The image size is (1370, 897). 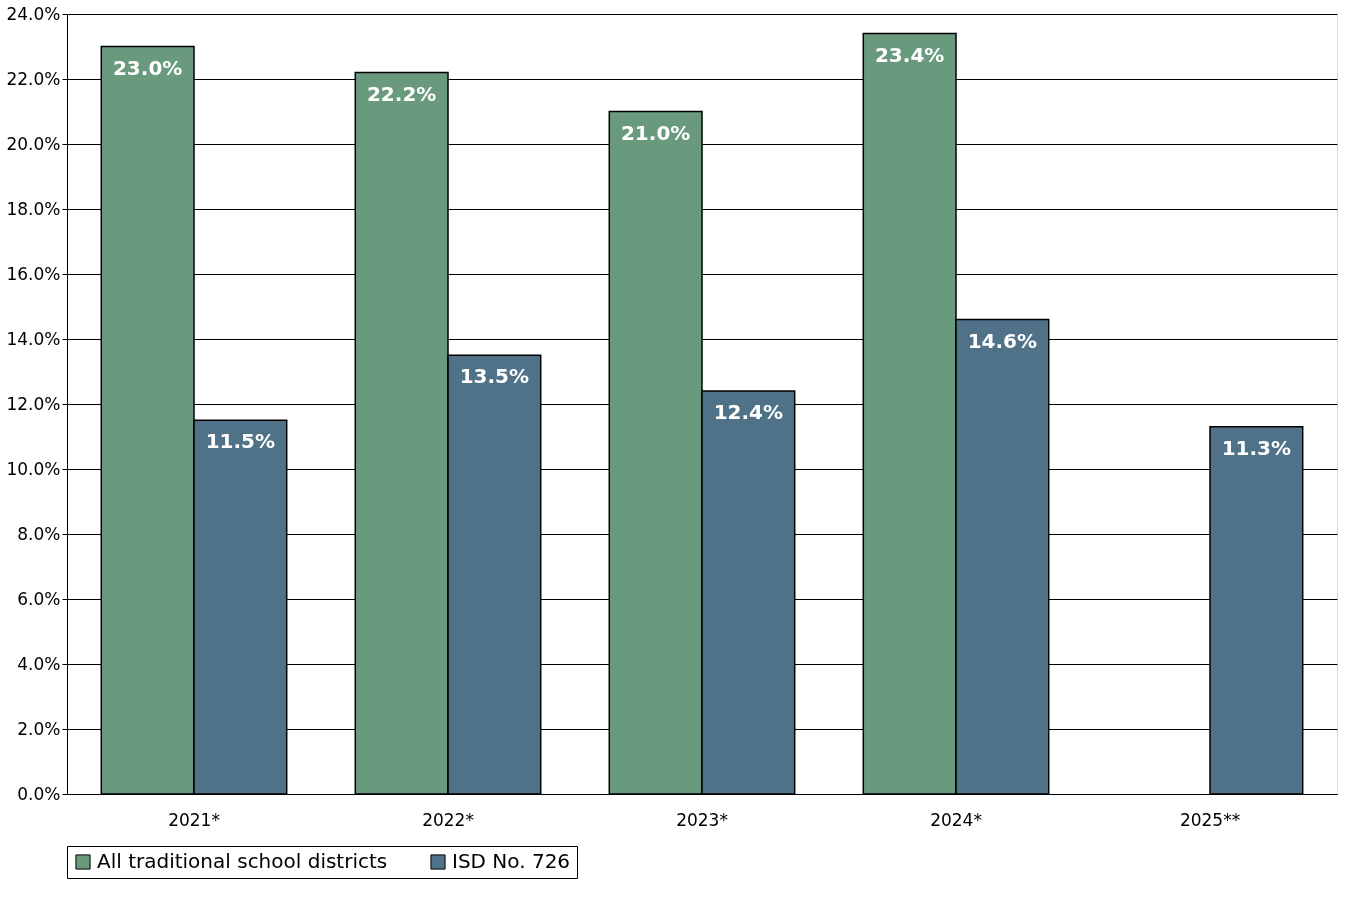 What do you see at coordinates (33, 468) in the screenshot?
I see `y-tick-label: 10.0%` at bounding box center [33, 468].